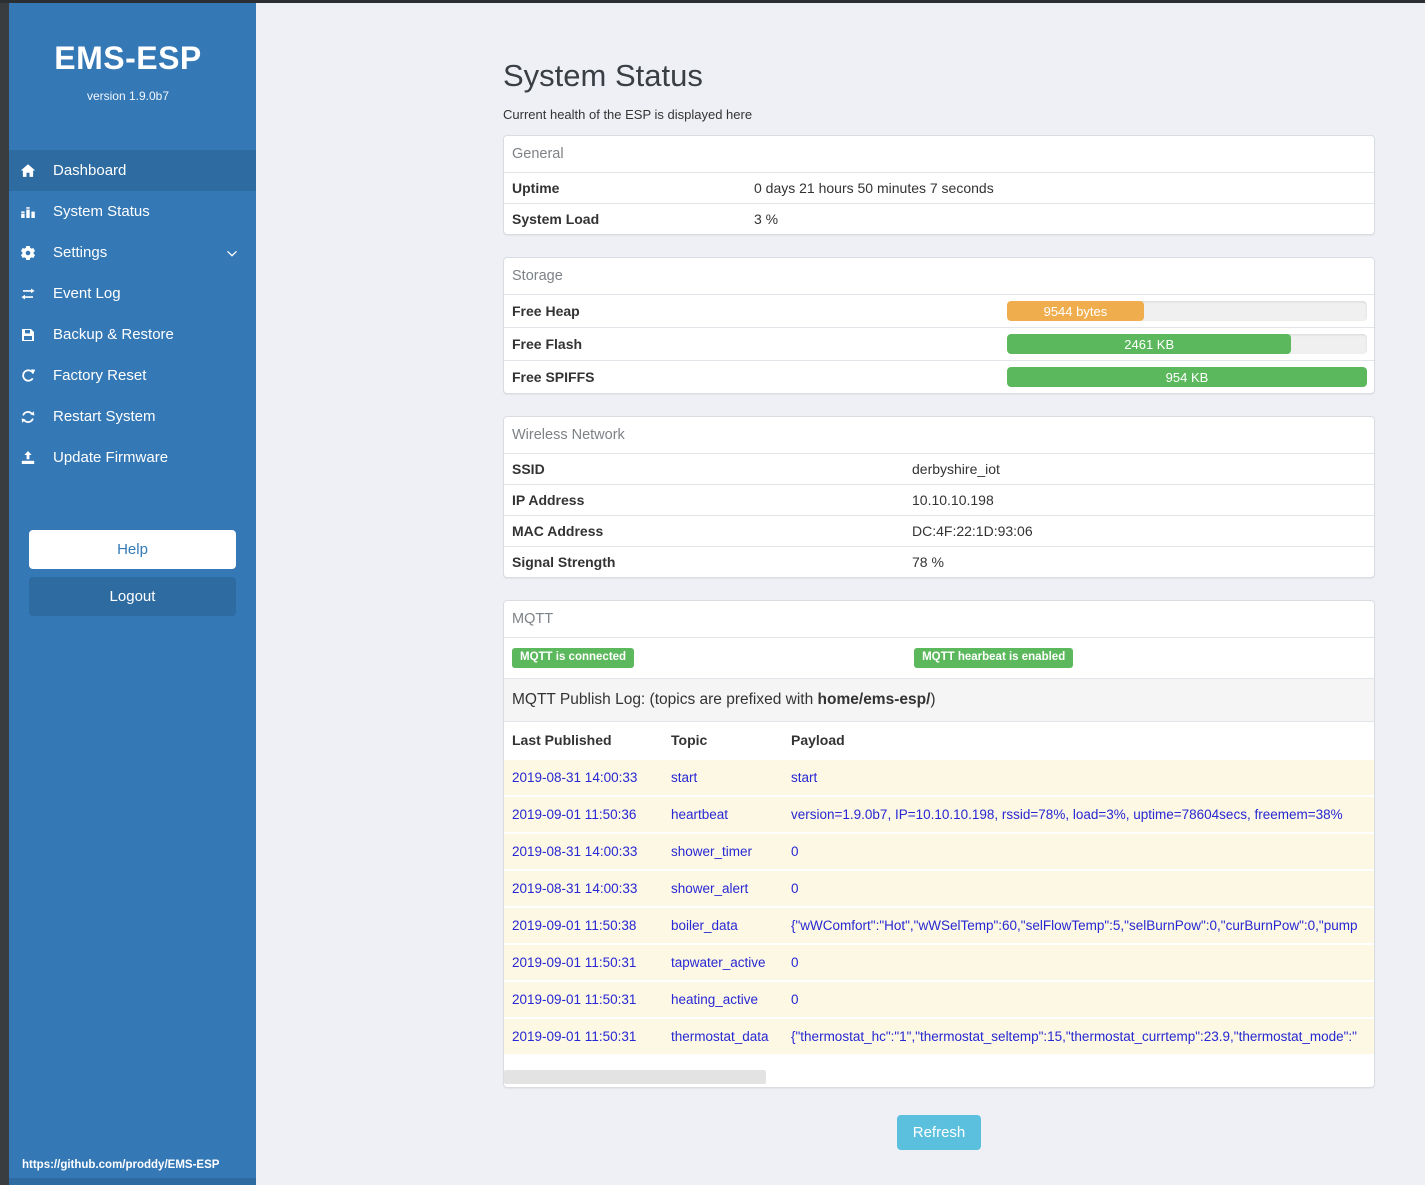  Describe the element at coordinates (28, 253) in the screenshot. I see `gear-icon` at that location.